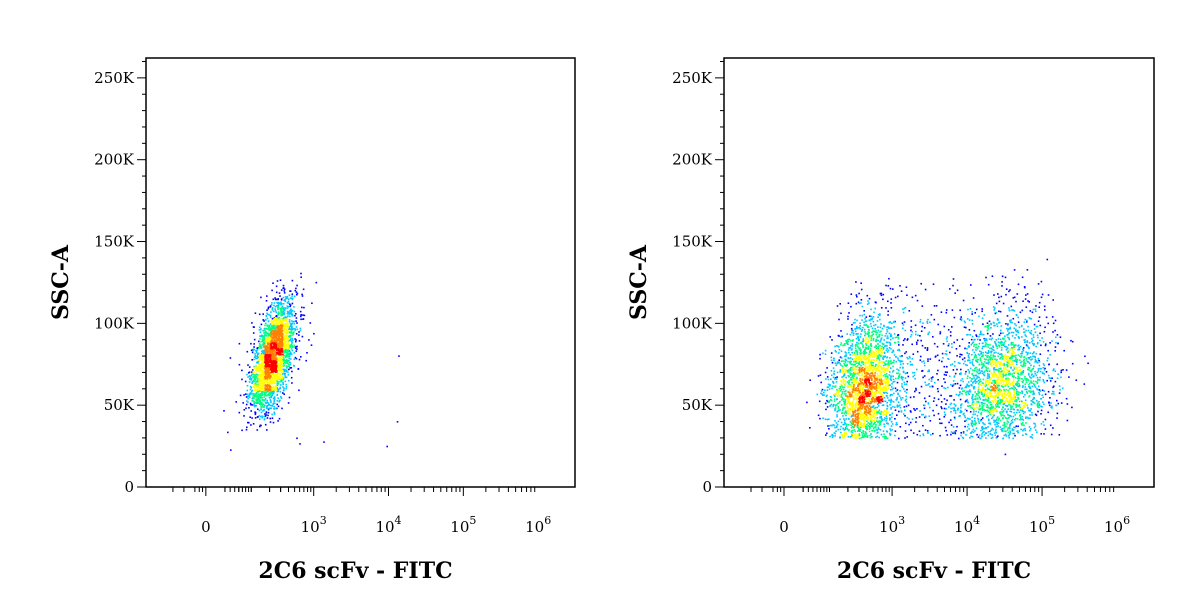 The height and width of the screenshot is (605, 1200). I want to click on x-tick-exponent: 4, so click(398, 520).